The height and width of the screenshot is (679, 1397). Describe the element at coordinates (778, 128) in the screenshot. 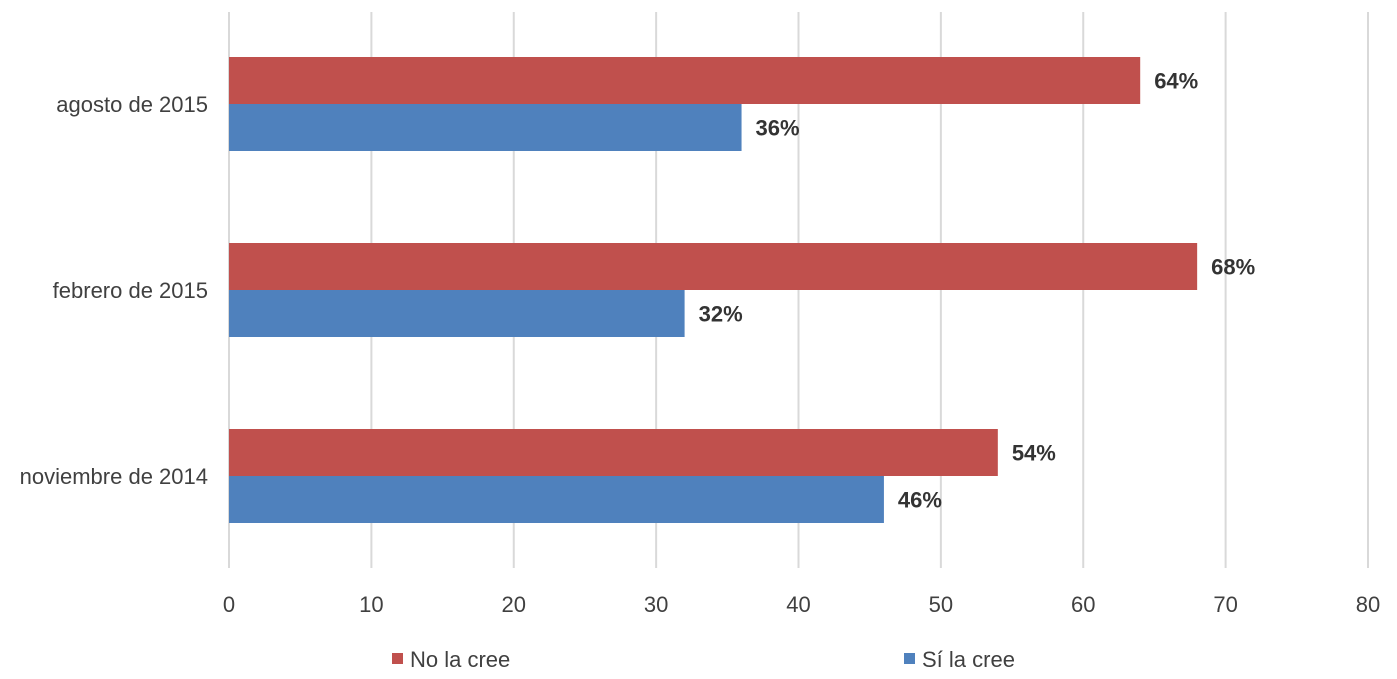

I see `data-label: 36%` at that location.